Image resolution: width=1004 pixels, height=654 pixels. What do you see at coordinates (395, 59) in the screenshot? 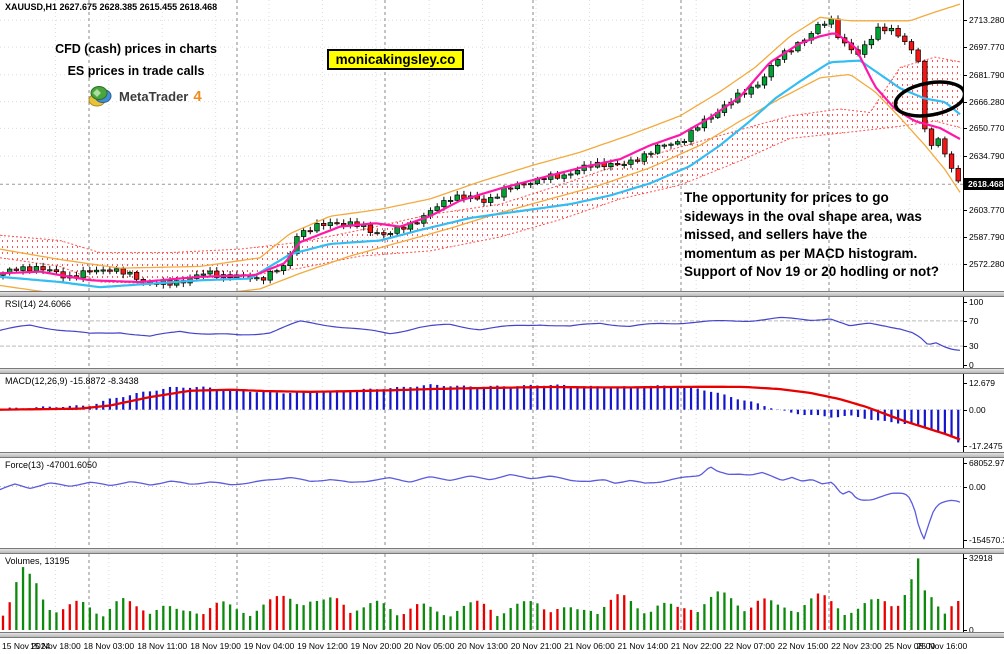
I see `brand-watermark: monicakingsley.co` at bounding box center [395, 59].